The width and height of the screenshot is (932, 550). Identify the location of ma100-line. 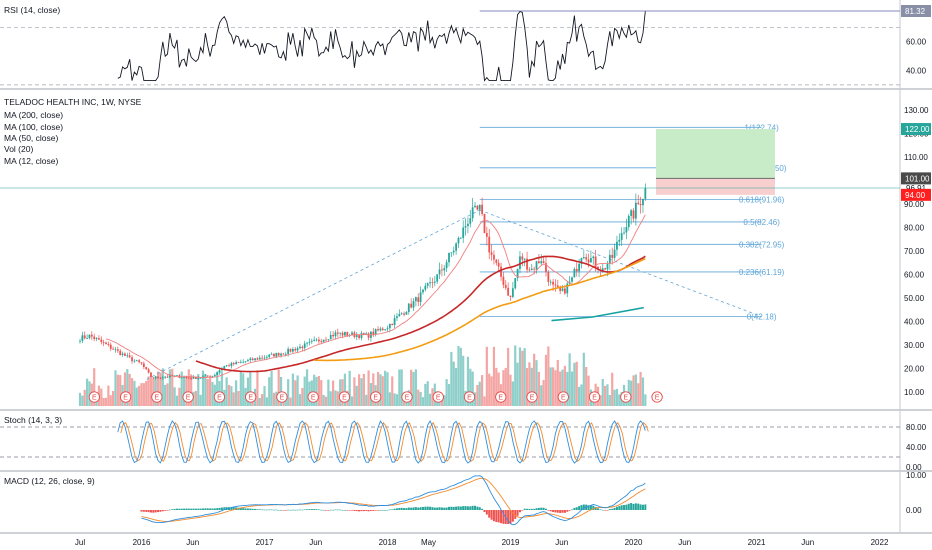
(480, 309).